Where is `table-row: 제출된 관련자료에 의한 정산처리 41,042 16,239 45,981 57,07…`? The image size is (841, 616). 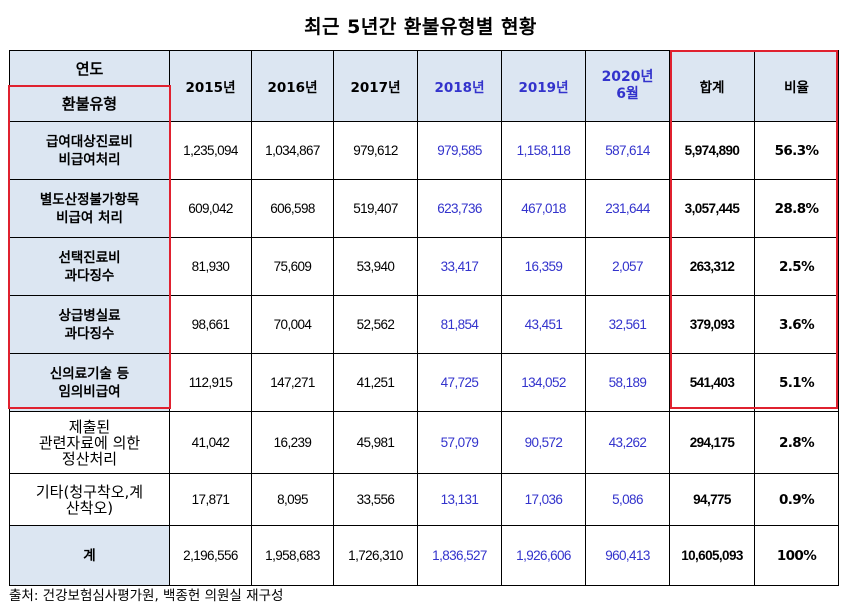 table-row: 제출된 관련자료에 의한 정산처리 41,042 16,239 45,981 57,07… is located at coordinates (424, 442).